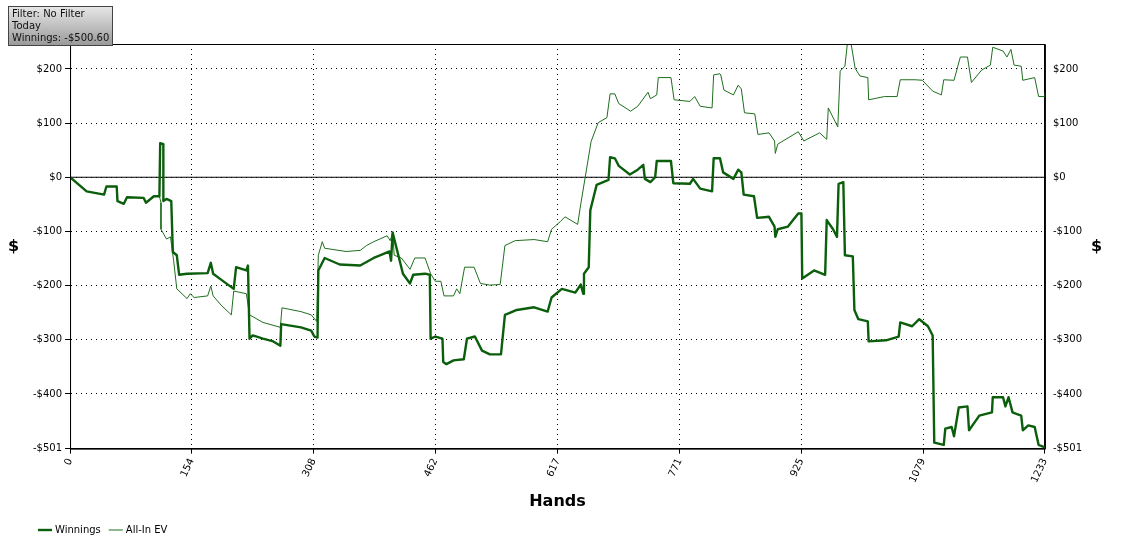 The width and height of the screenshot is (1125, 549). Describe the element at coordinates (1067, 448) in the screenshot. I see `y2-tick-label: -$501` at that location.